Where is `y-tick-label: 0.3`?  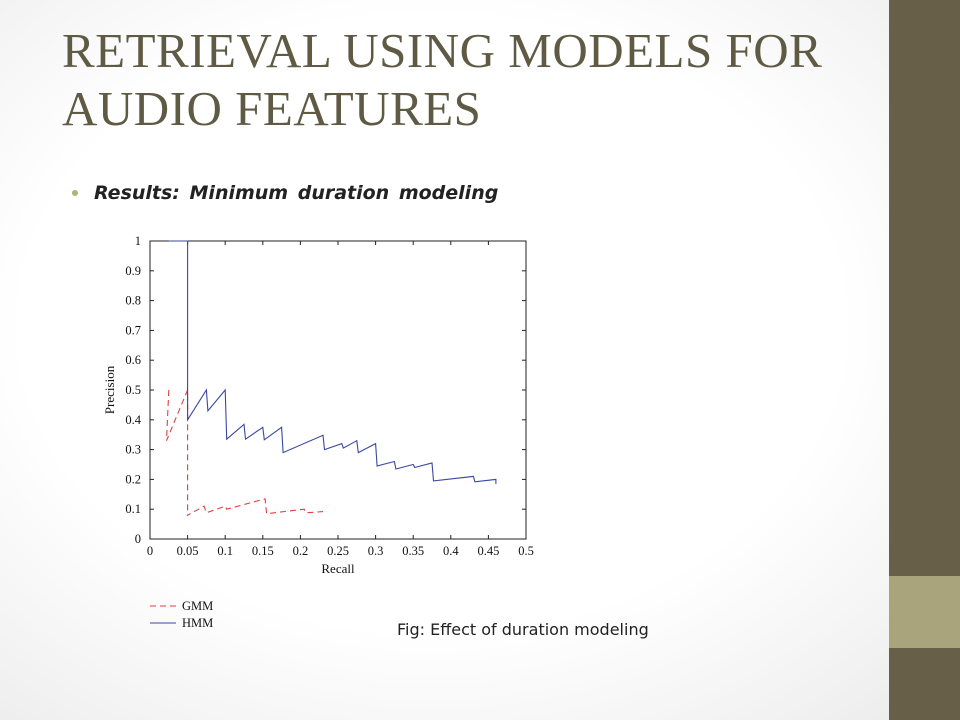 y-tick-label: 0.3 is located at coordinates (133, 450).